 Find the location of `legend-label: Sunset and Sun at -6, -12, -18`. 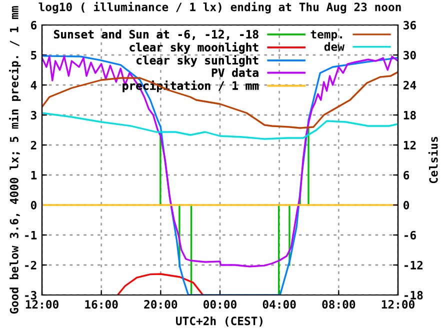

legend-label: Sunset and Sun at -6, -12, -18 is located at coordinates (156, 35).